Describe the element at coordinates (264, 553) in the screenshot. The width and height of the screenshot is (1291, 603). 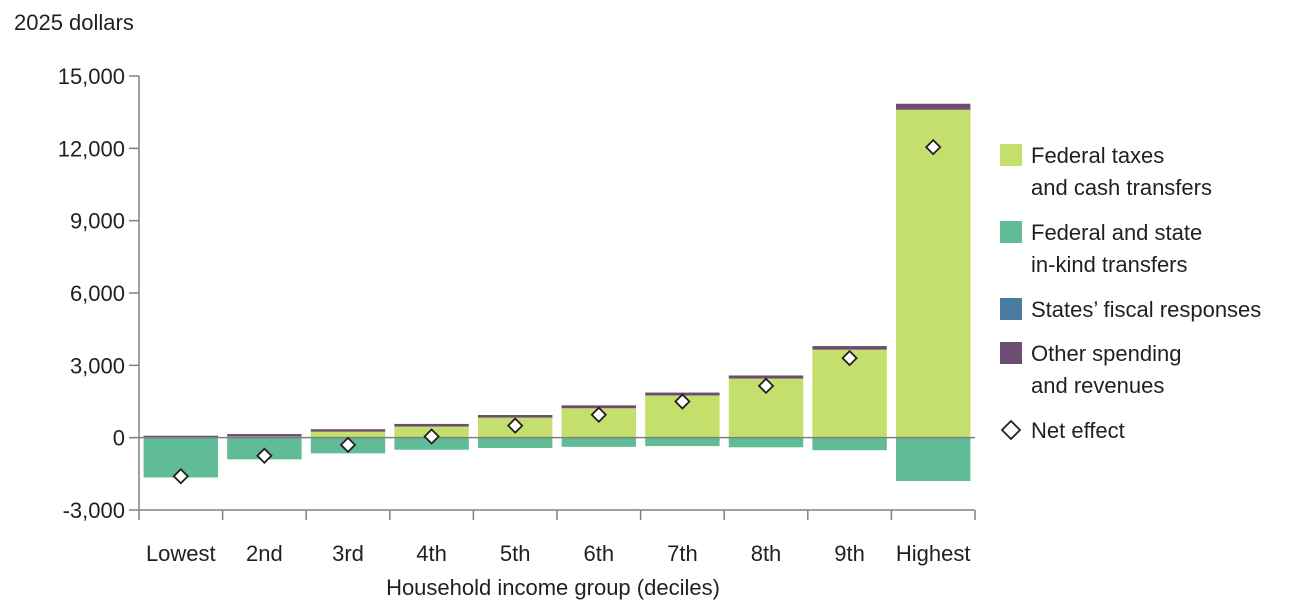
I see `x-tick-label: 2nd` at that location.